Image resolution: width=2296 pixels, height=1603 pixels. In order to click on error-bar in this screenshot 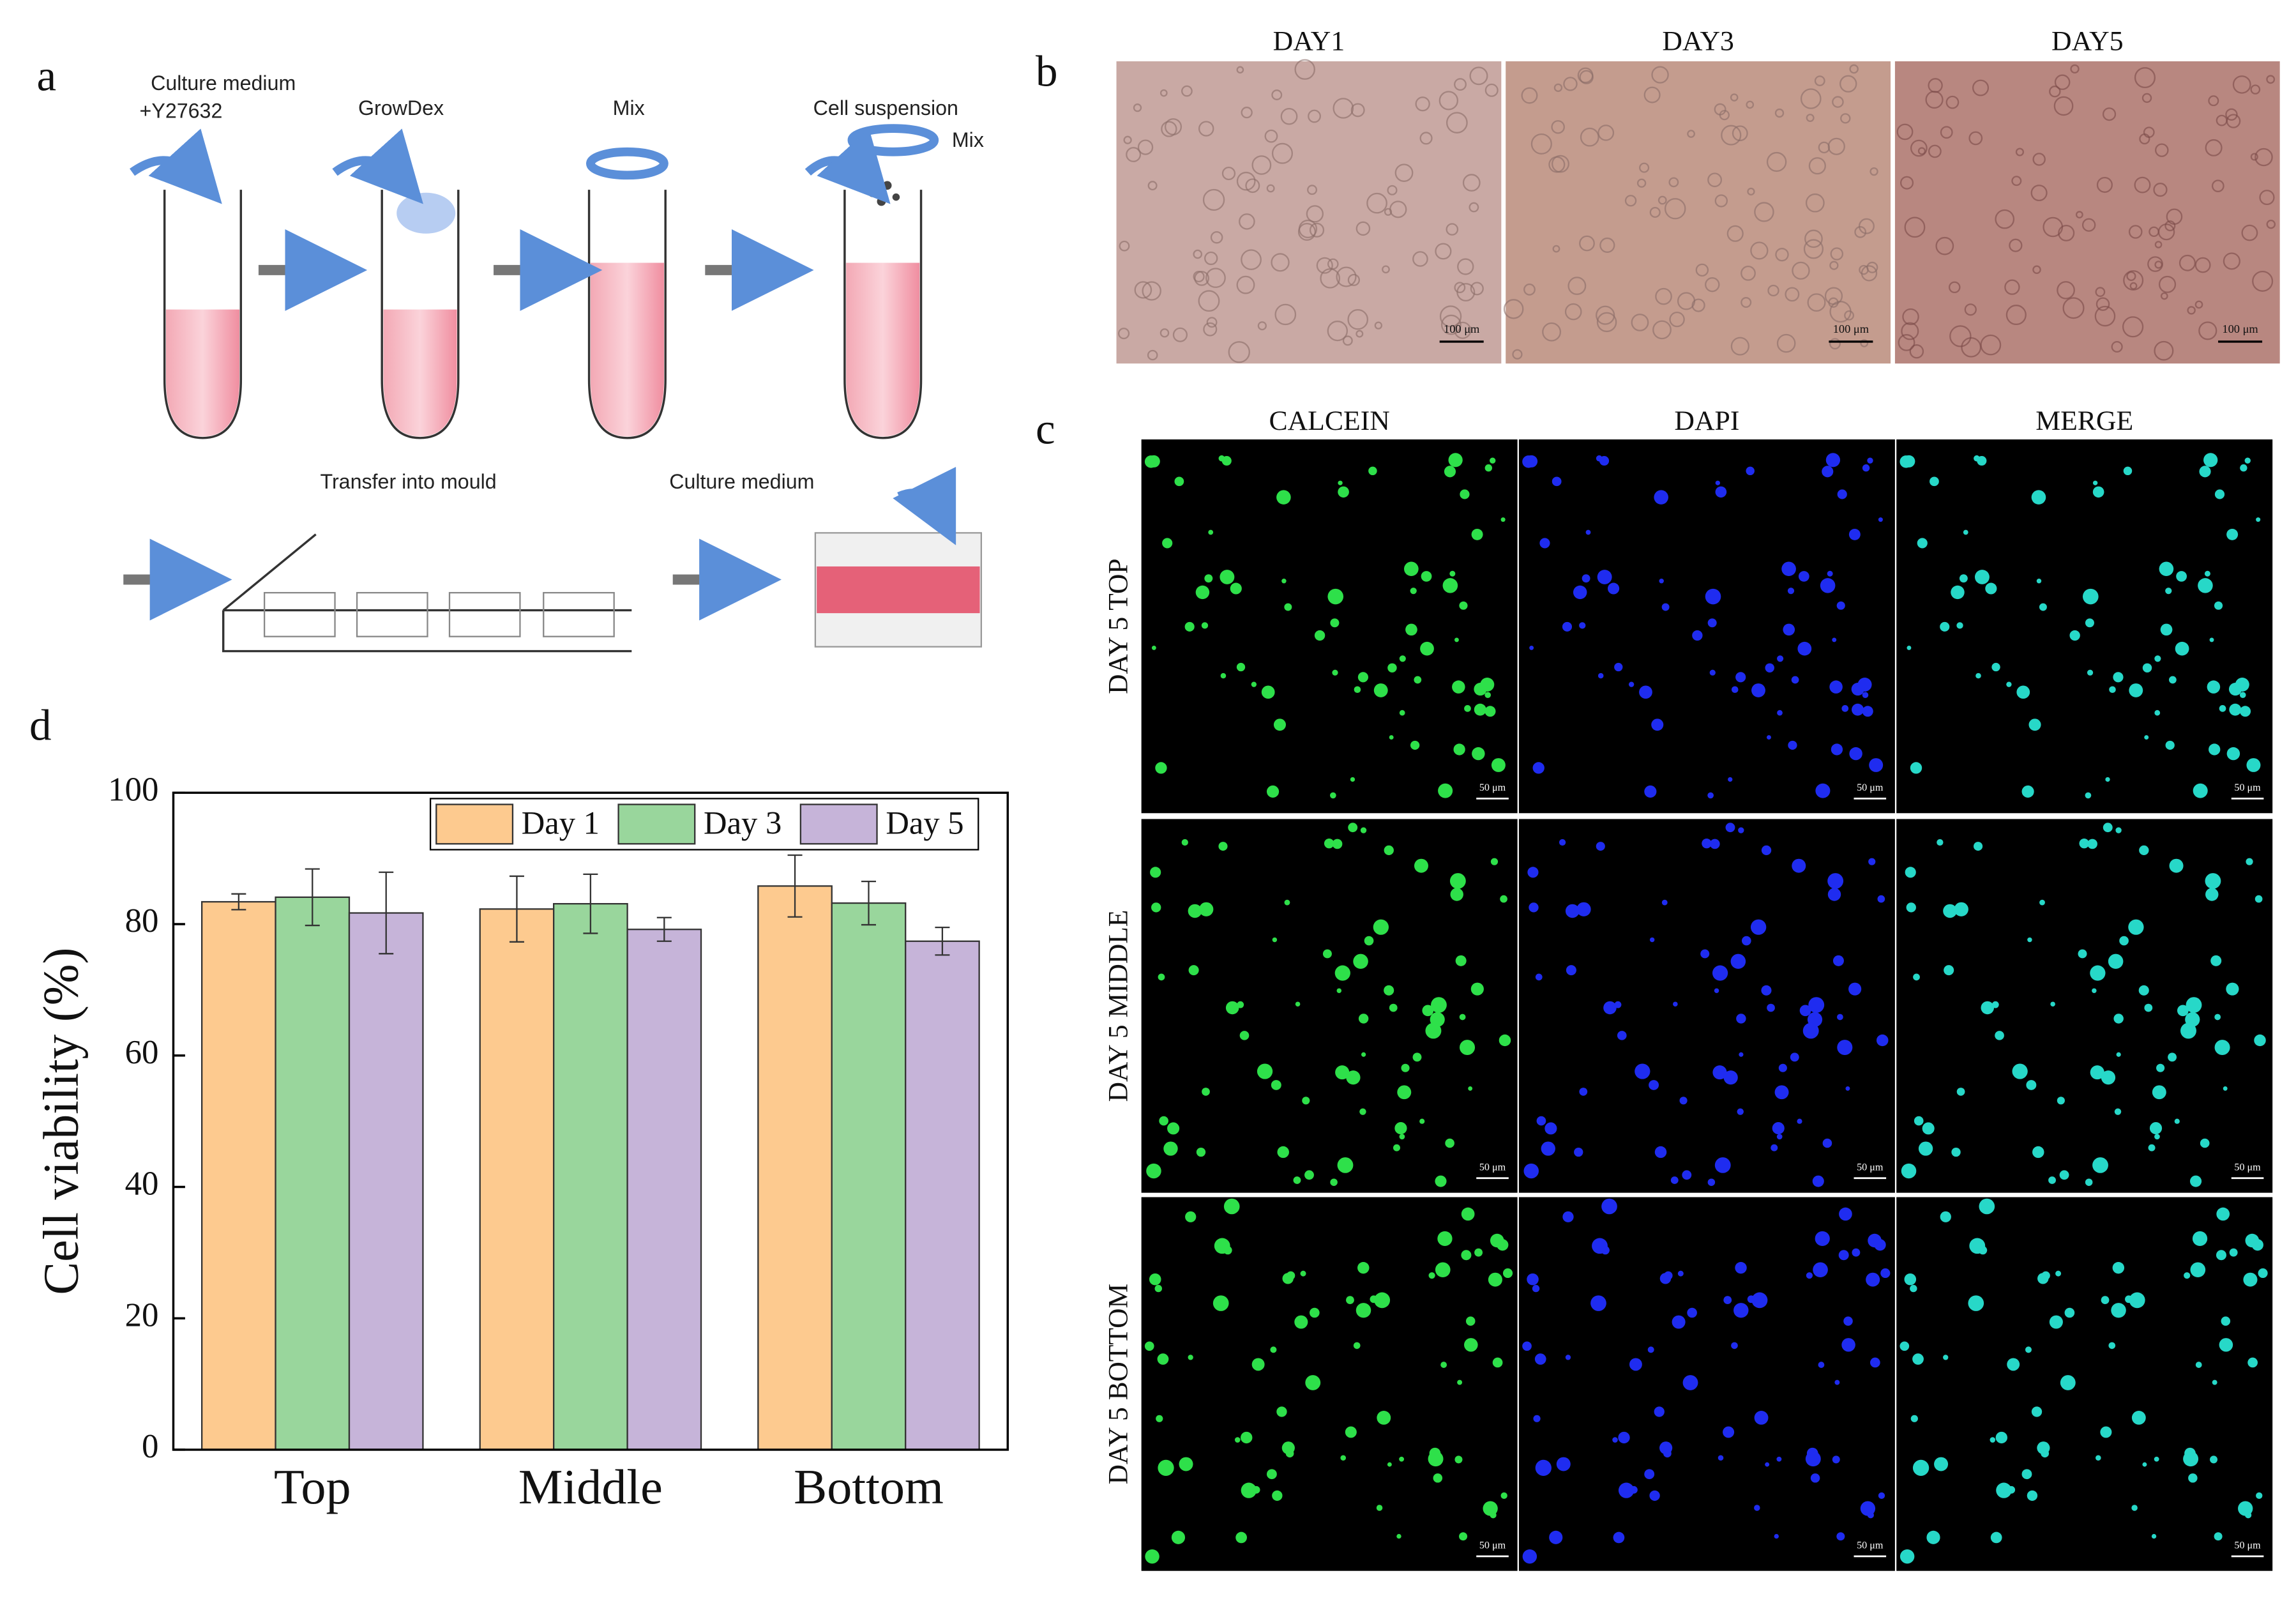, I will do `click(795, 886)`.